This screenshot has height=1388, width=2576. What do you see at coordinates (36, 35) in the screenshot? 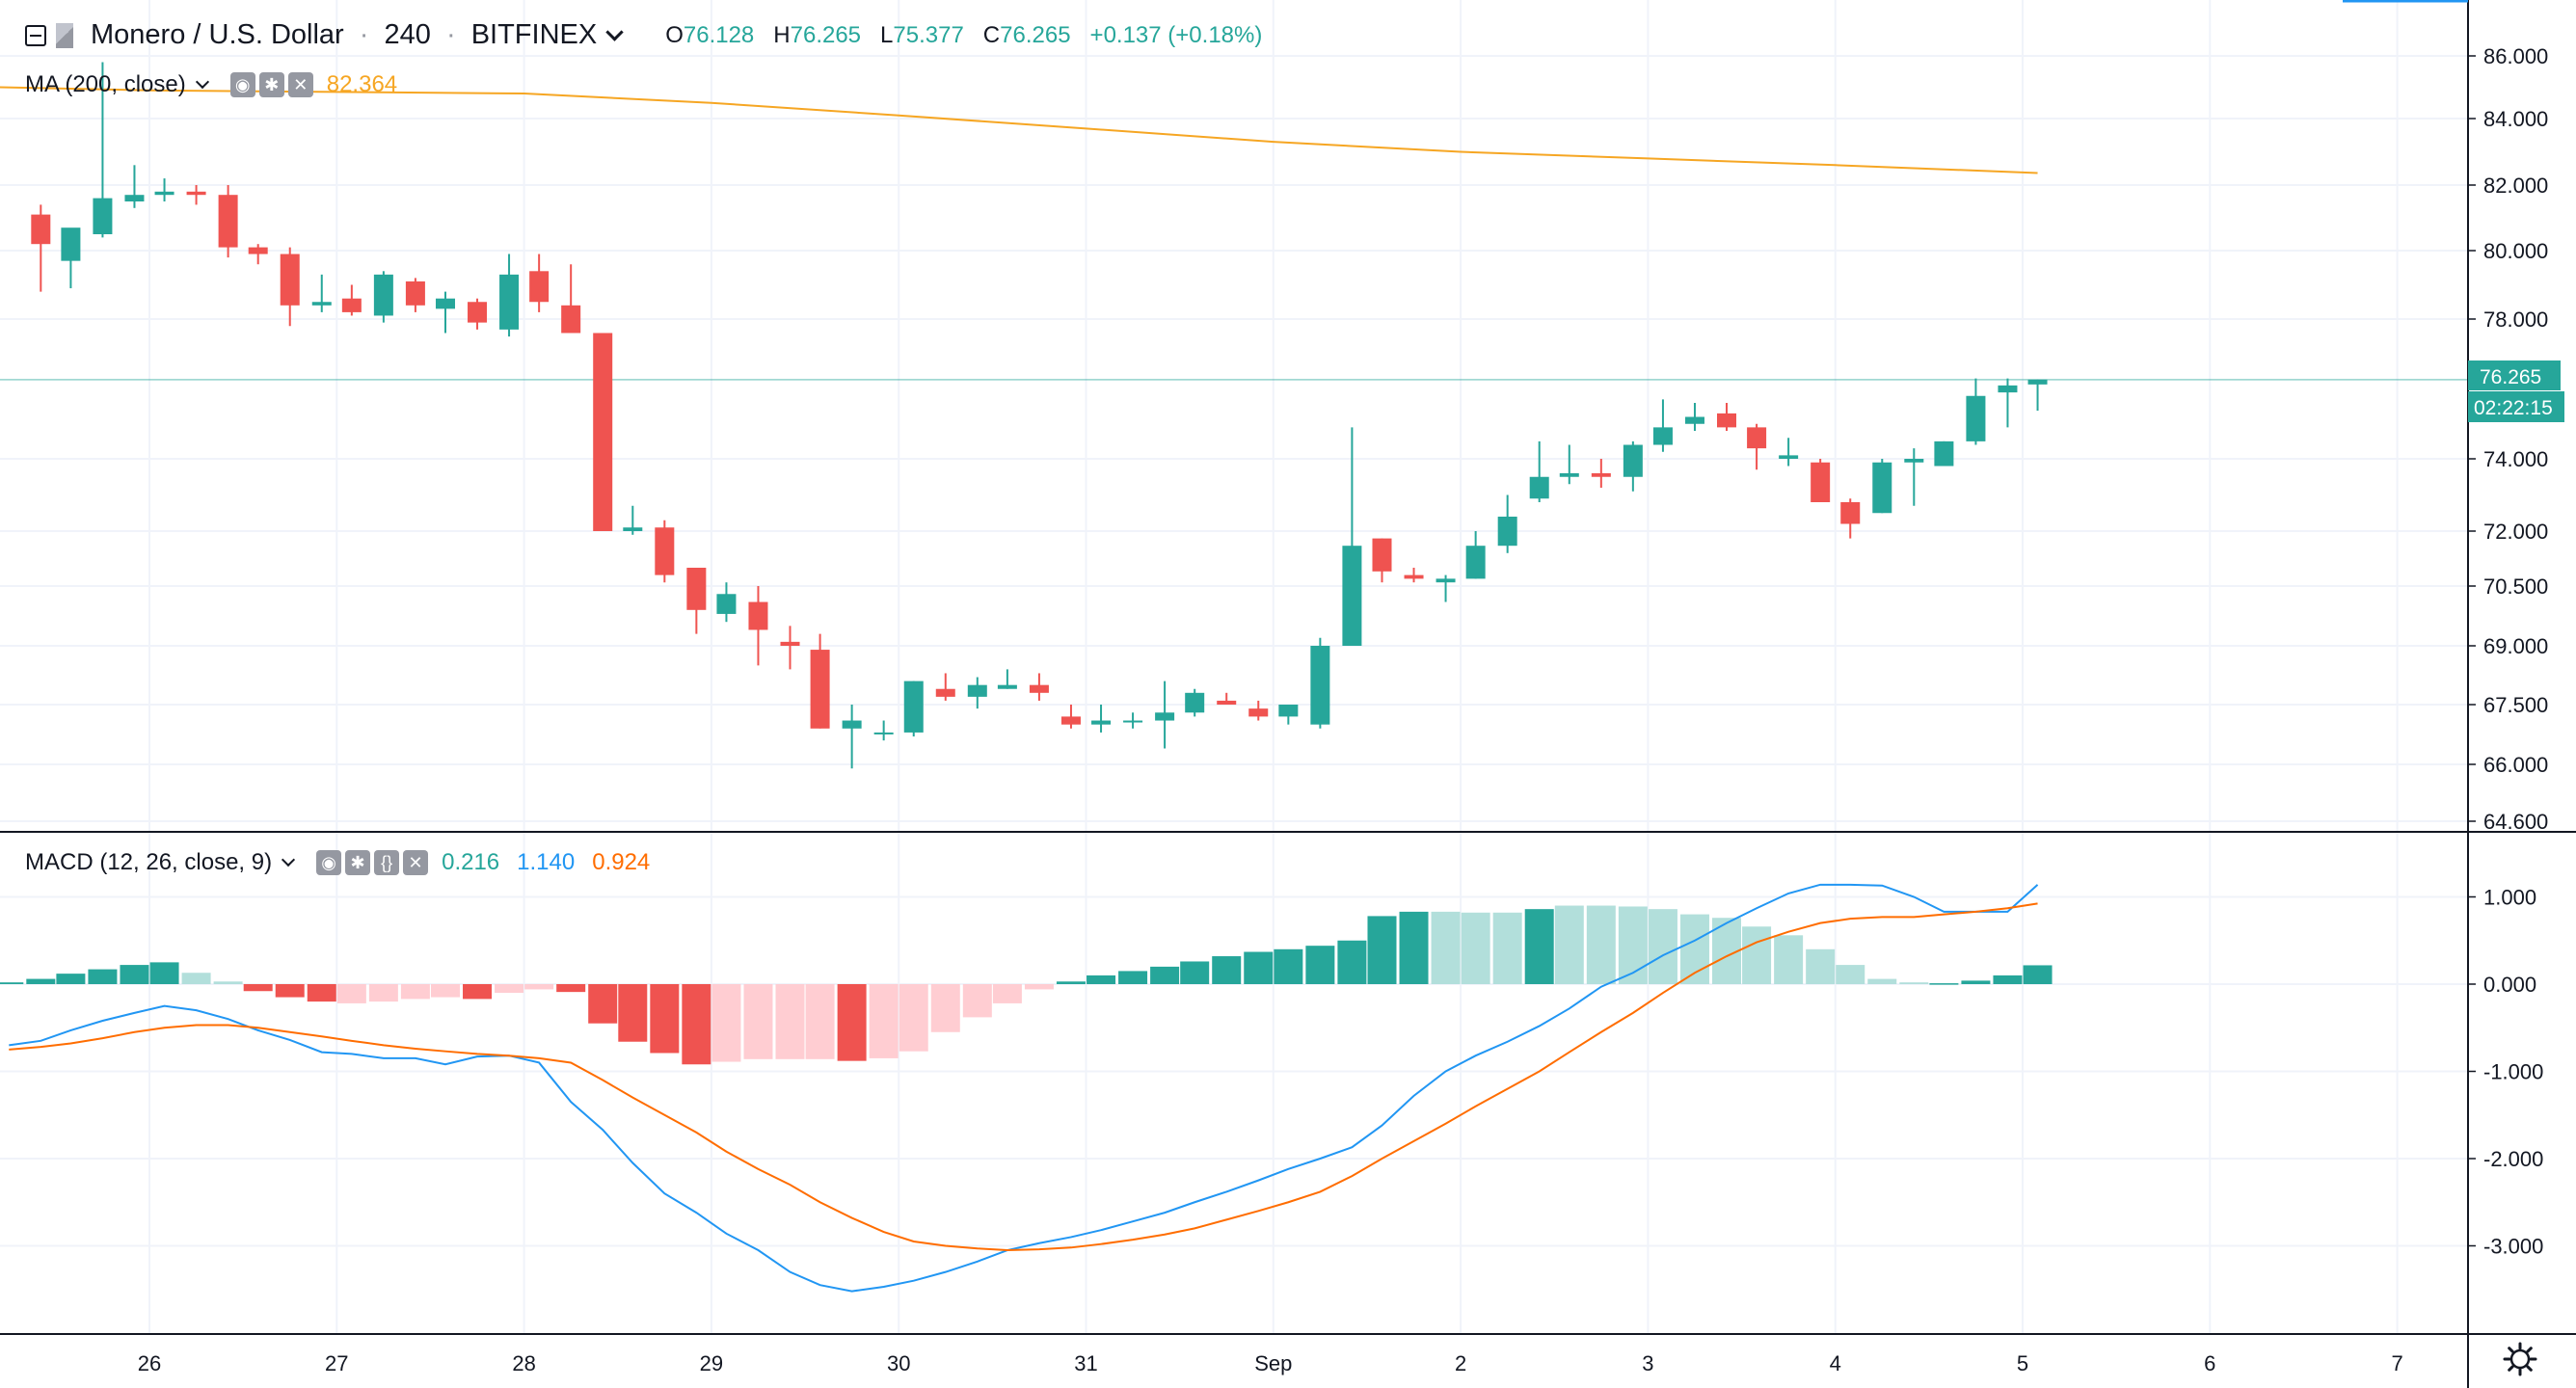
I see `collapse-icon` at bounding box center [36, 35].